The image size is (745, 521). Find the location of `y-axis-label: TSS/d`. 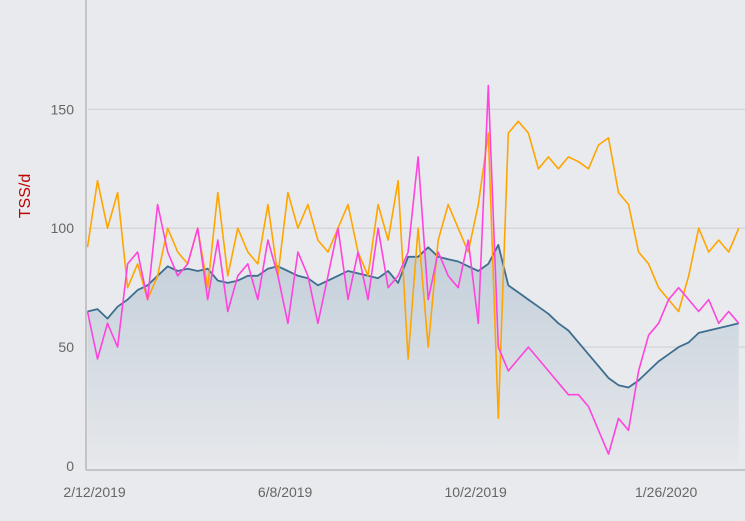

y-axis-label: TSS/d is located at coordinates (25, 196).